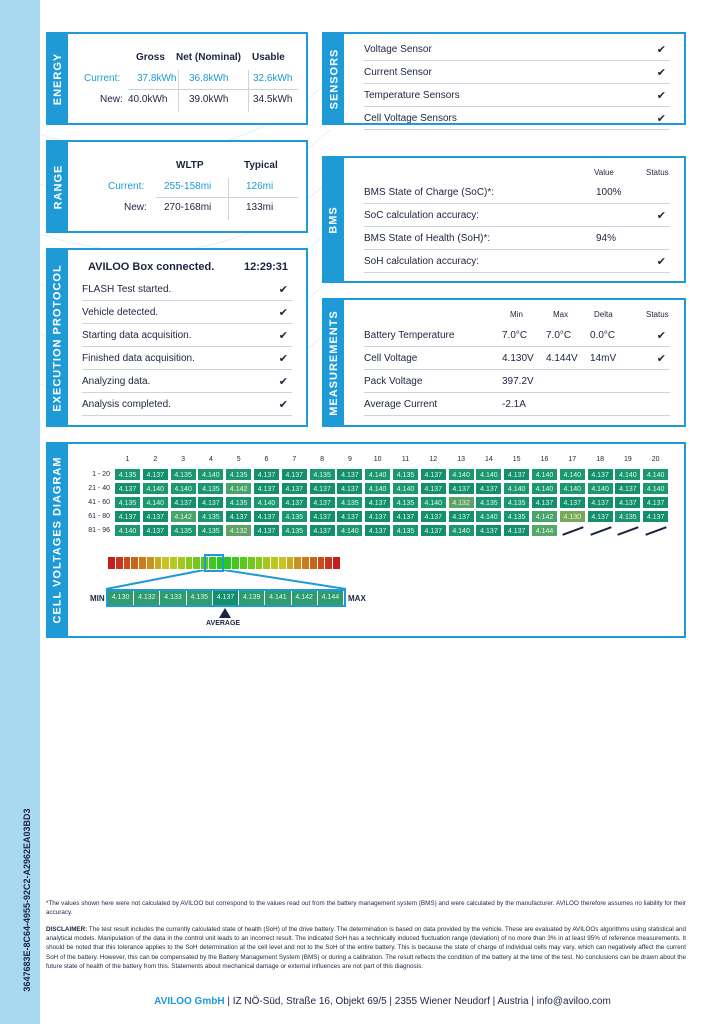 Image resolution: width=725 pixels, height=1024 pixels. What do you see at coordinates (278, 598) in the screenshot?
I see `legend-value: 4.141` at bounding box center [278, 598].